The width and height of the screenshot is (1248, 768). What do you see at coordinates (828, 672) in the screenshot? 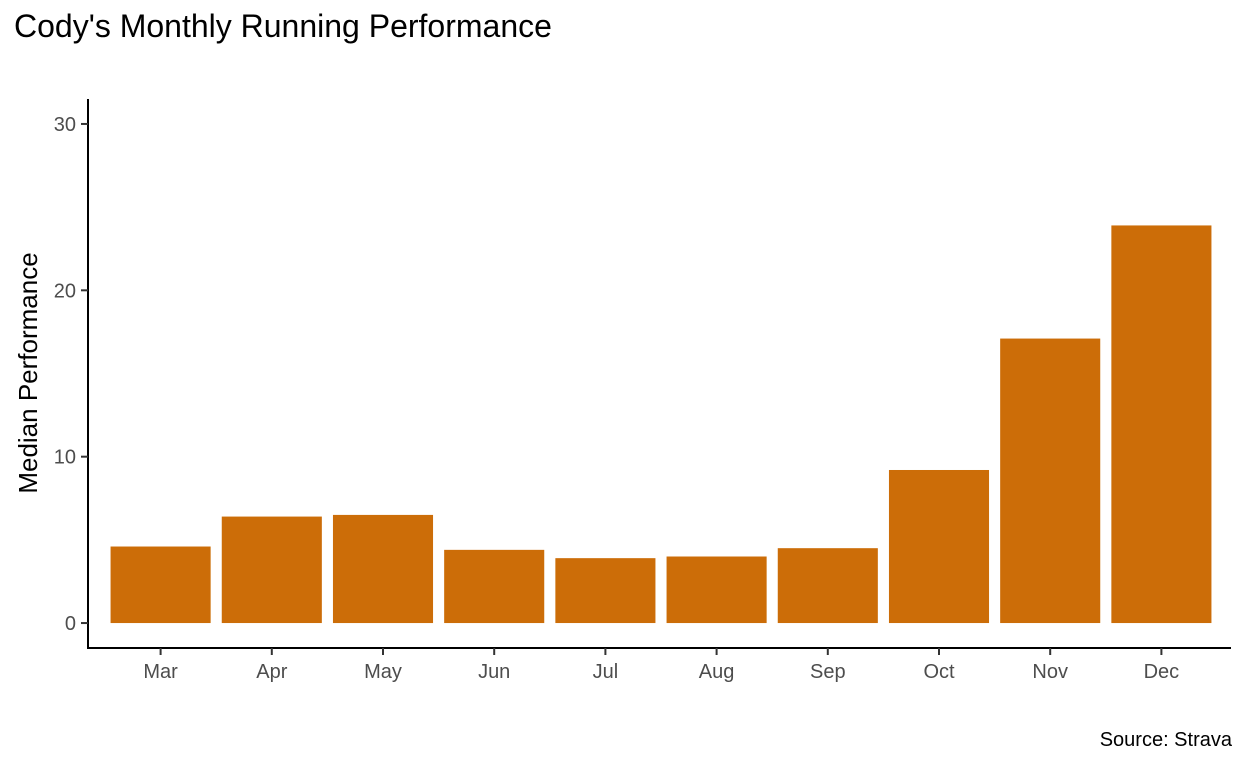
I see `x-tick-label-sep: Sep` at bounding box center [828, 672].